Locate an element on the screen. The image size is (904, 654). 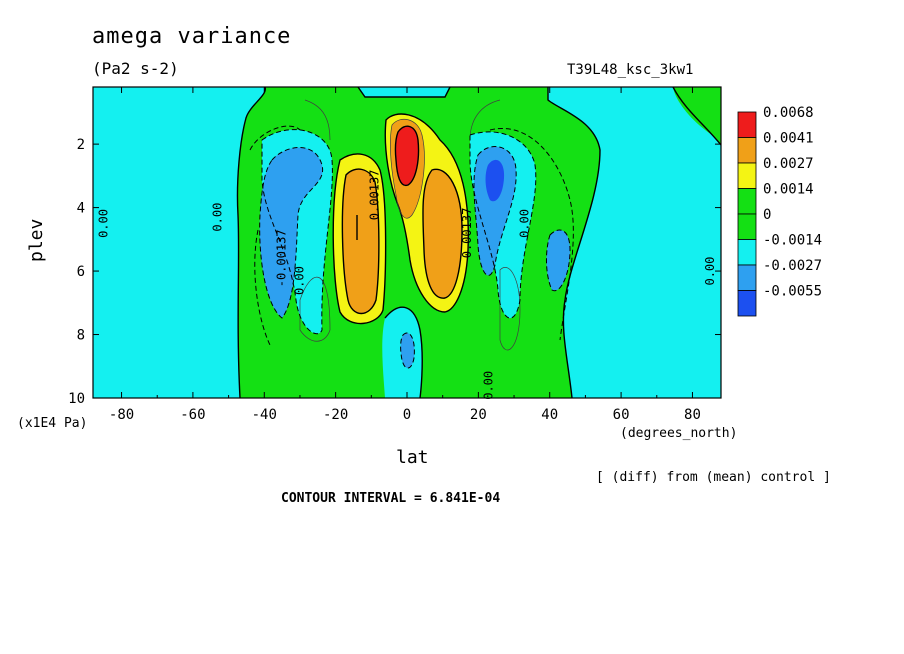
contour-fill-blue-right is located at coordinates (495, 211).